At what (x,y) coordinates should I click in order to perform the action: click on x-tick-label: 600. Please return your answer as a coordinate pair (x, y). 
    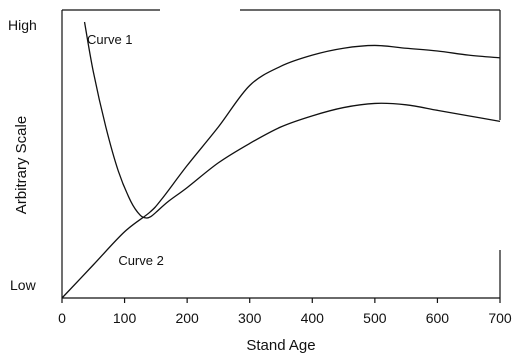
    Looking at the image, I should click on (438, 318).